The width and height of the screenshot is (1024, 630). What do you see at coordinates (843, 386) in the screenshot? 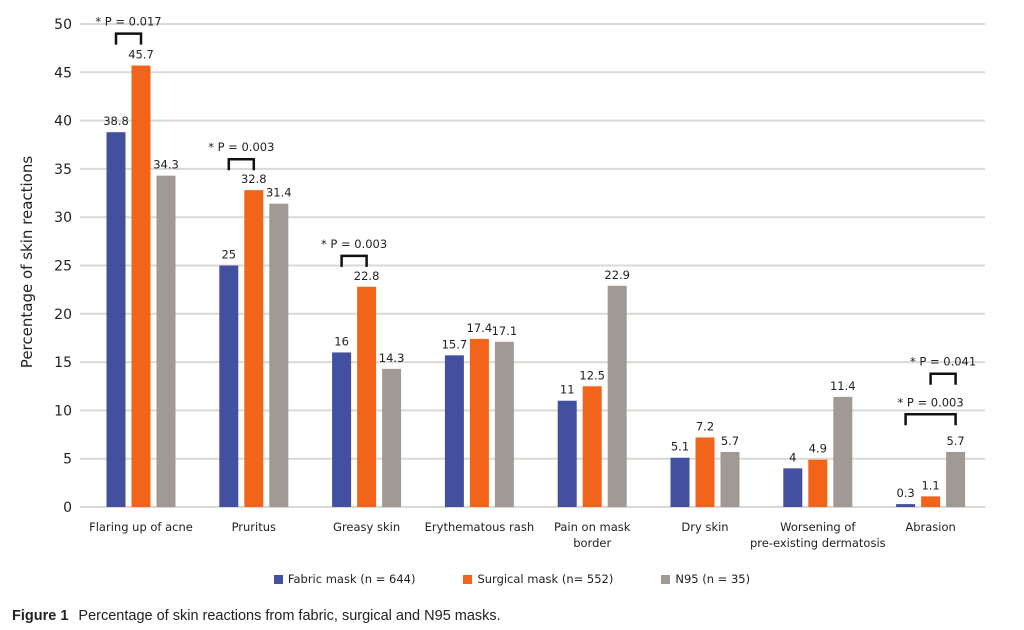
I see `data-label: 11.4` at bounding box center [843, 386].